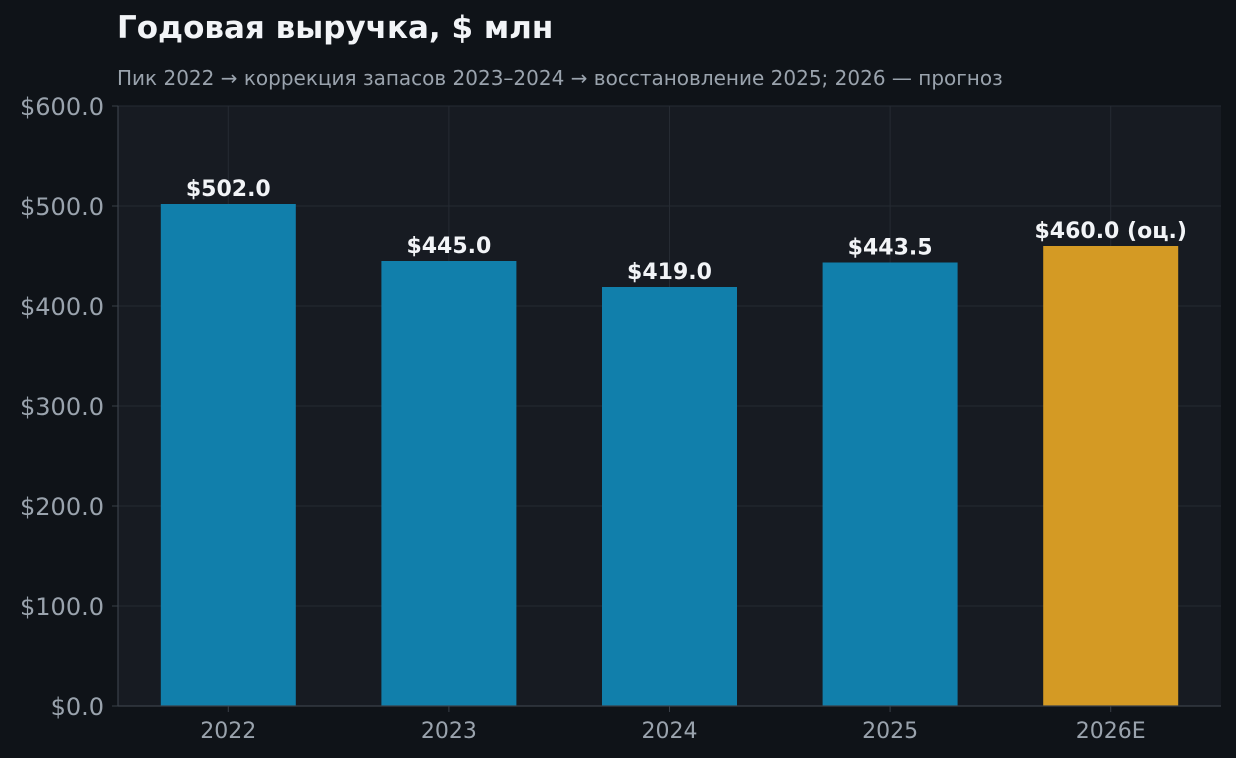 This screenshot has height=758, width=1236. What do you see at coordinates (62, 607) in the screenshot?
I see `y-tick-label: $100.0` at bounding box center [62, 607].